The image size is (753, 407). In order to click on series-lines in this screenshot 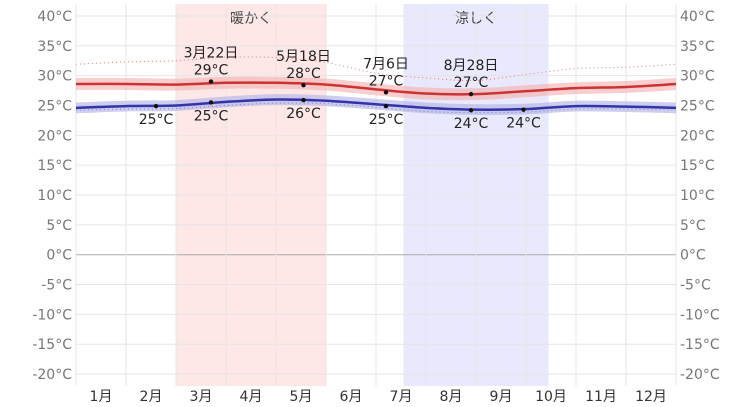, I will do `click(376, 85)`.